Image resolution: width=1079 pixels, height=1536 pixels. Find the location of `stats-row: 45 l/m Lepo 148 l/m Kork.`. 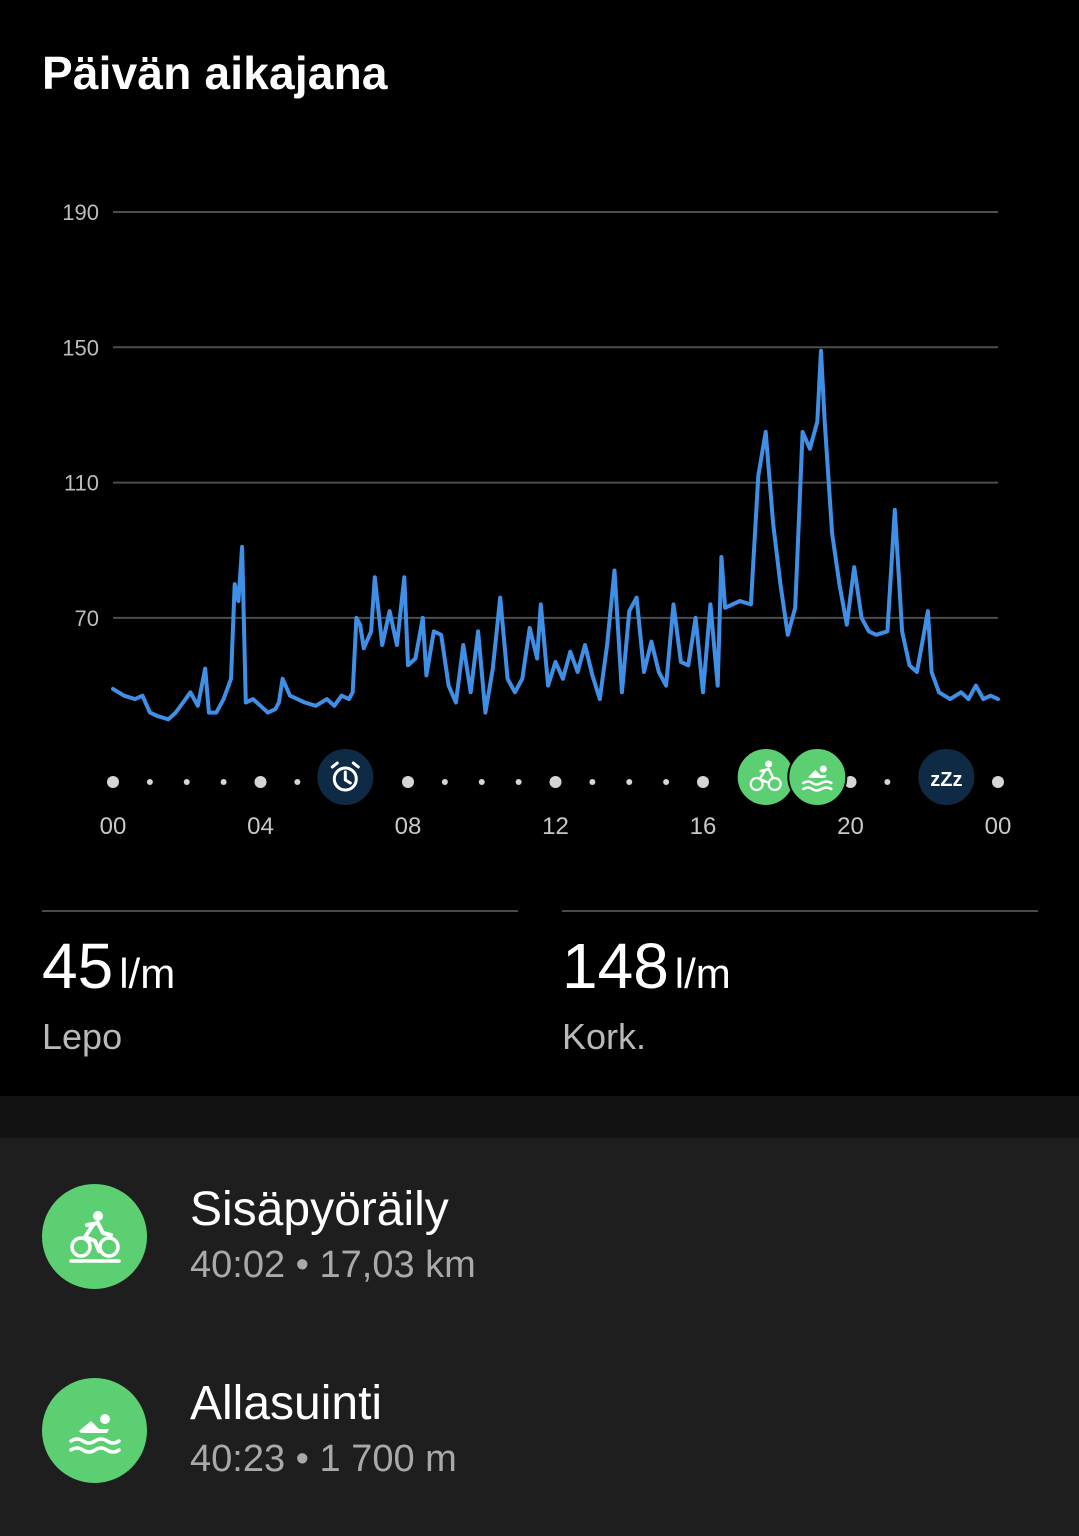

stats-row: 45 l/m Lepo 148 l/m Kork. is located at coordinates (539, 990).